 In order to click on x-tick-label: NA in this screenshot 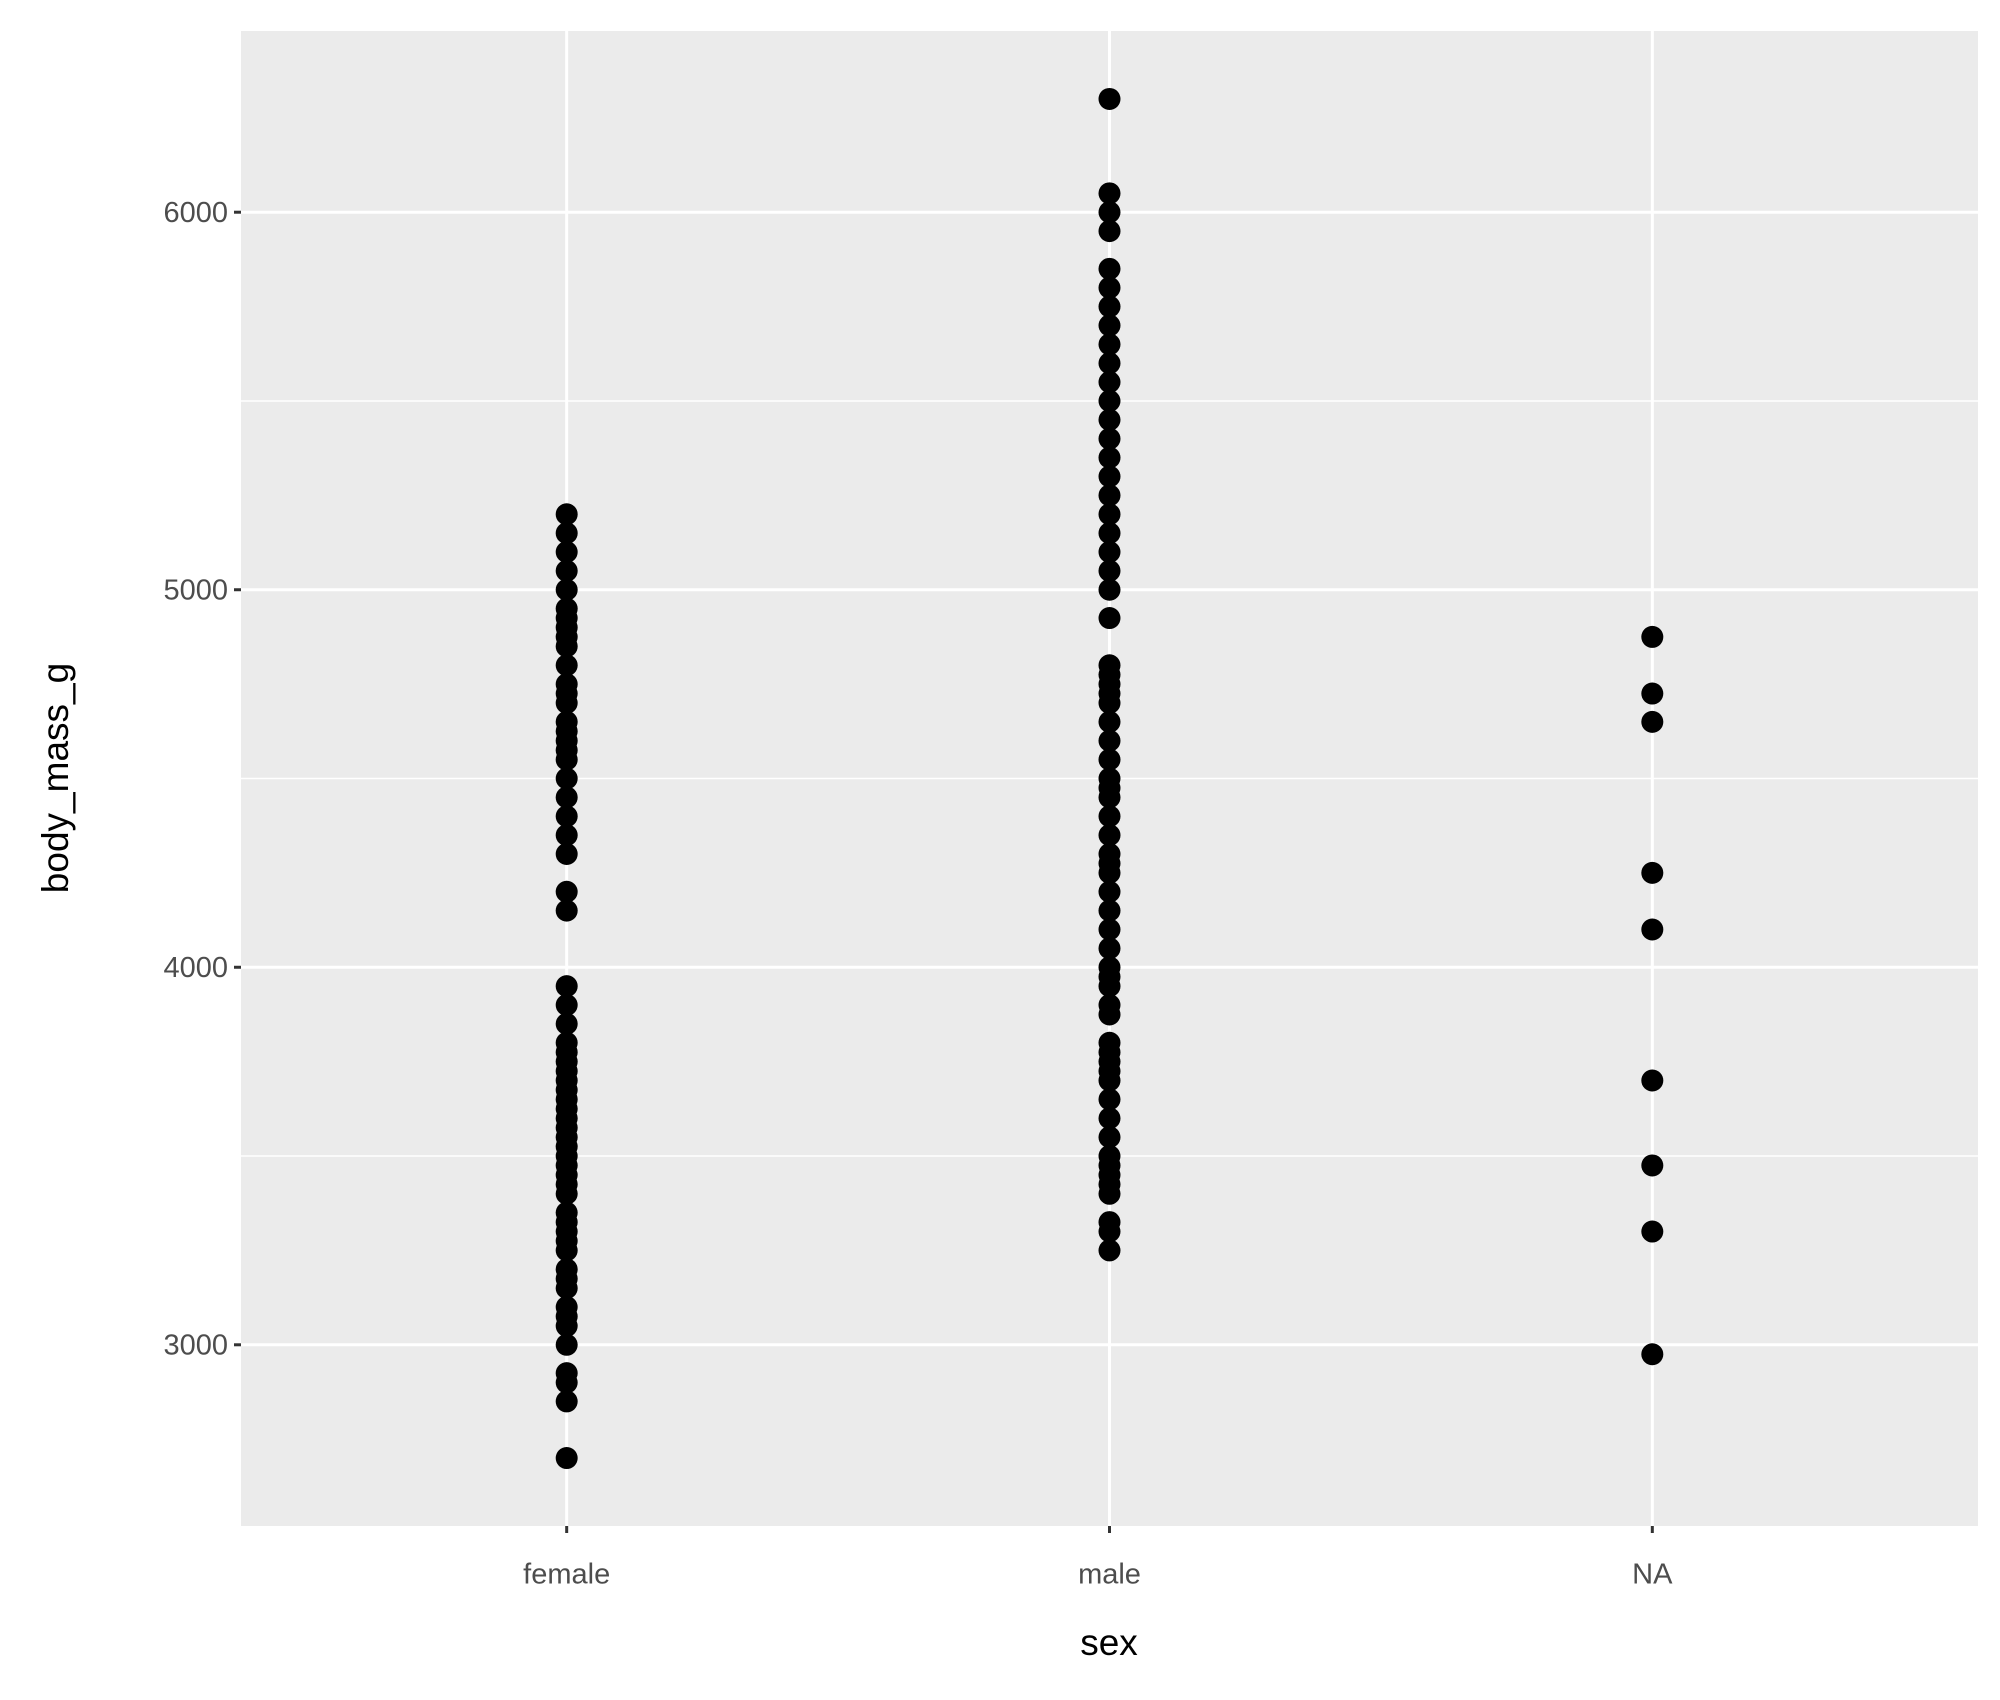, I will do `click(1652, 1575)`.